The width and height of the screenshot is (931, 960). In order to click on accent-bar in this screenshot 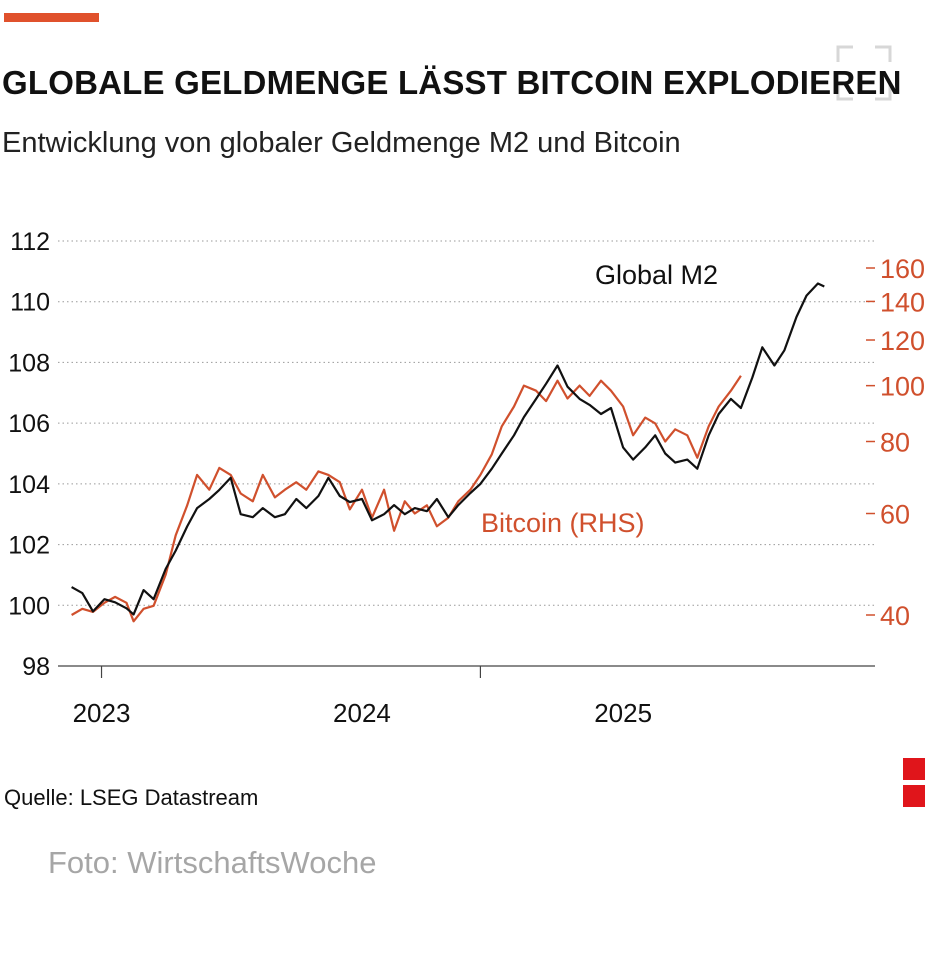, I will do `click(51, 17)`.